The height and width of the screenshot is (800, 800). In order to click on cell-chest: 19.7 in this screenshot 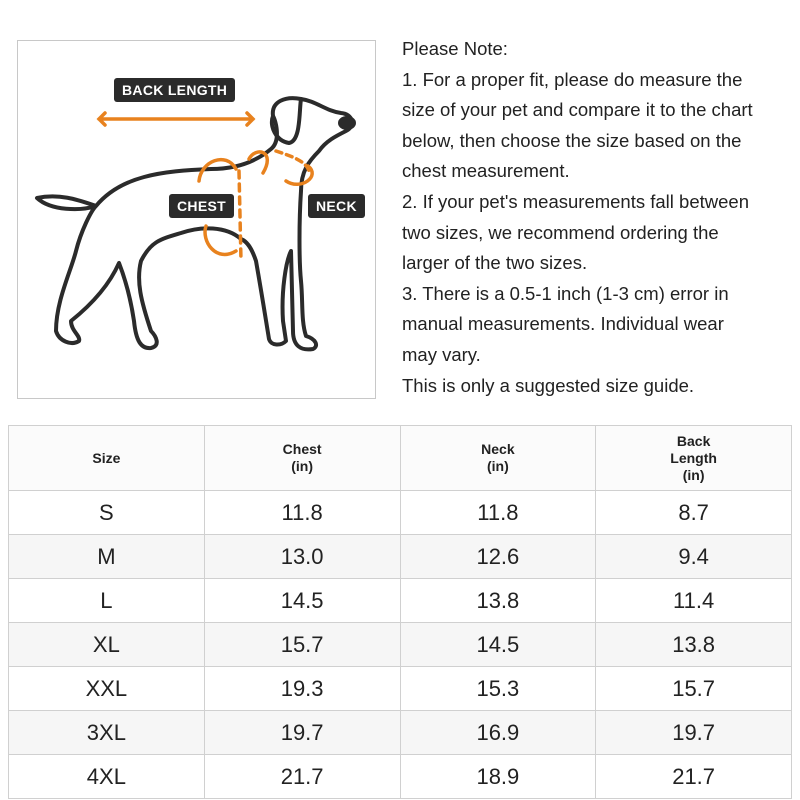, I will do `click(302, 732)`.